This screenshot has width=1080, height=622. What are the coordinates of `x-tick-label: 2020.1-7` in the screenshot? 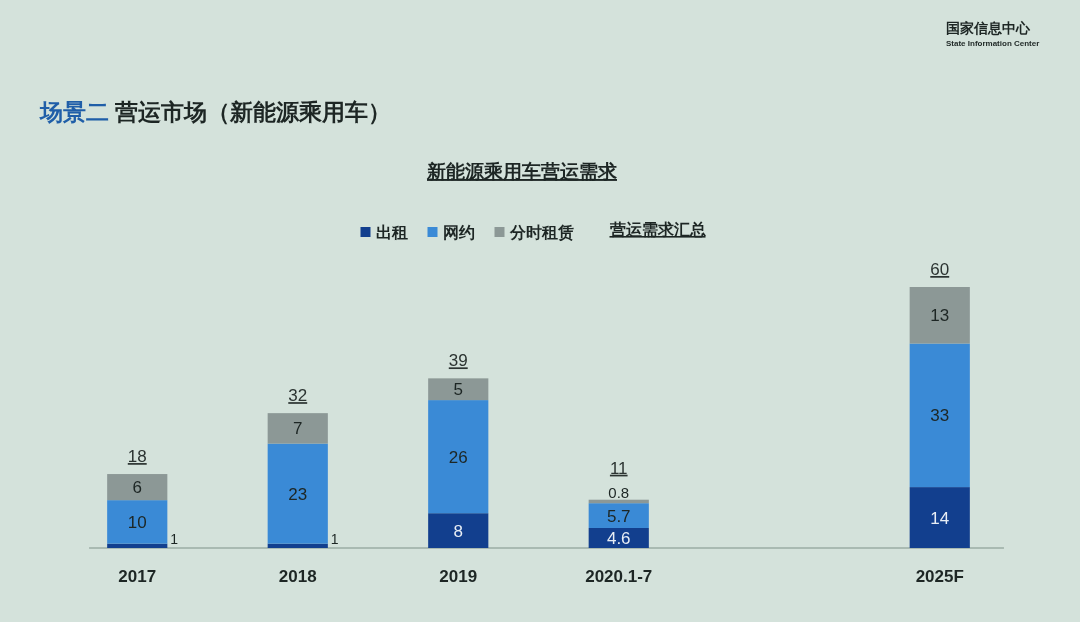 It's located at (619, 576).